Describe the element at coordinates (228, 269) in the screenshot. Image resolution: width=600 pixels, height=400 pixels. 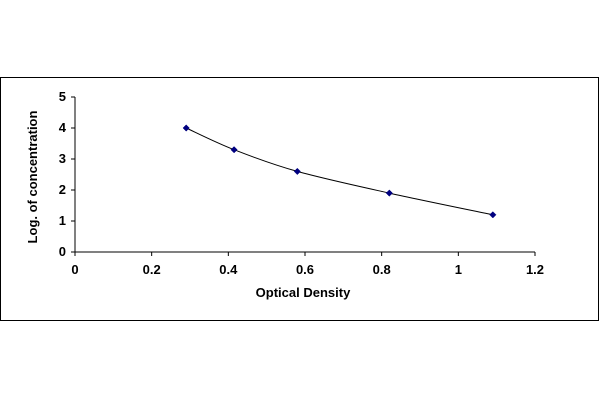
I see `x-tick-label: 0.4` at that location.